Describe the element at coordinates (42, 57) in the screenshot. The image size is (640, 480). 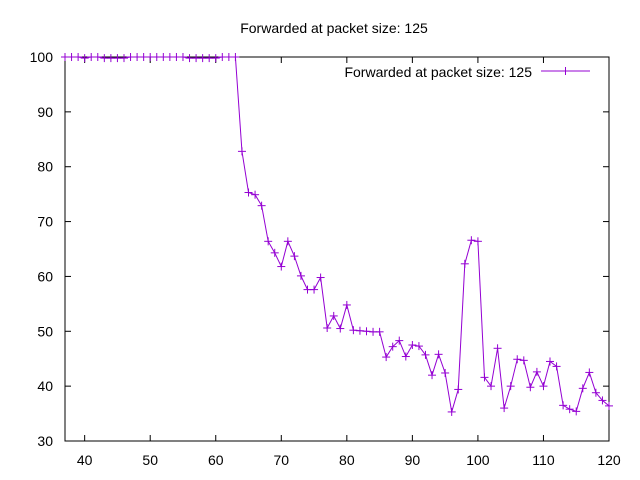
I see `y-tick-label: 100` at that location.